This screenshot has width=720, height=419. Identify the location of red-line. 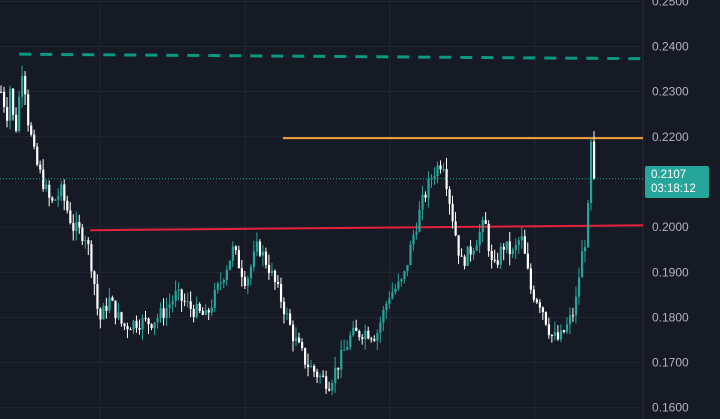
(367, 228).